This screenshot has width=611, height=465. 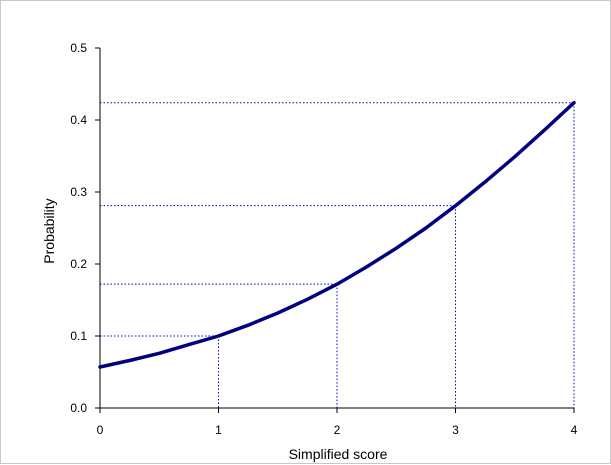 I want to click on x-tick-label: 1, so click(x=218, y=430).